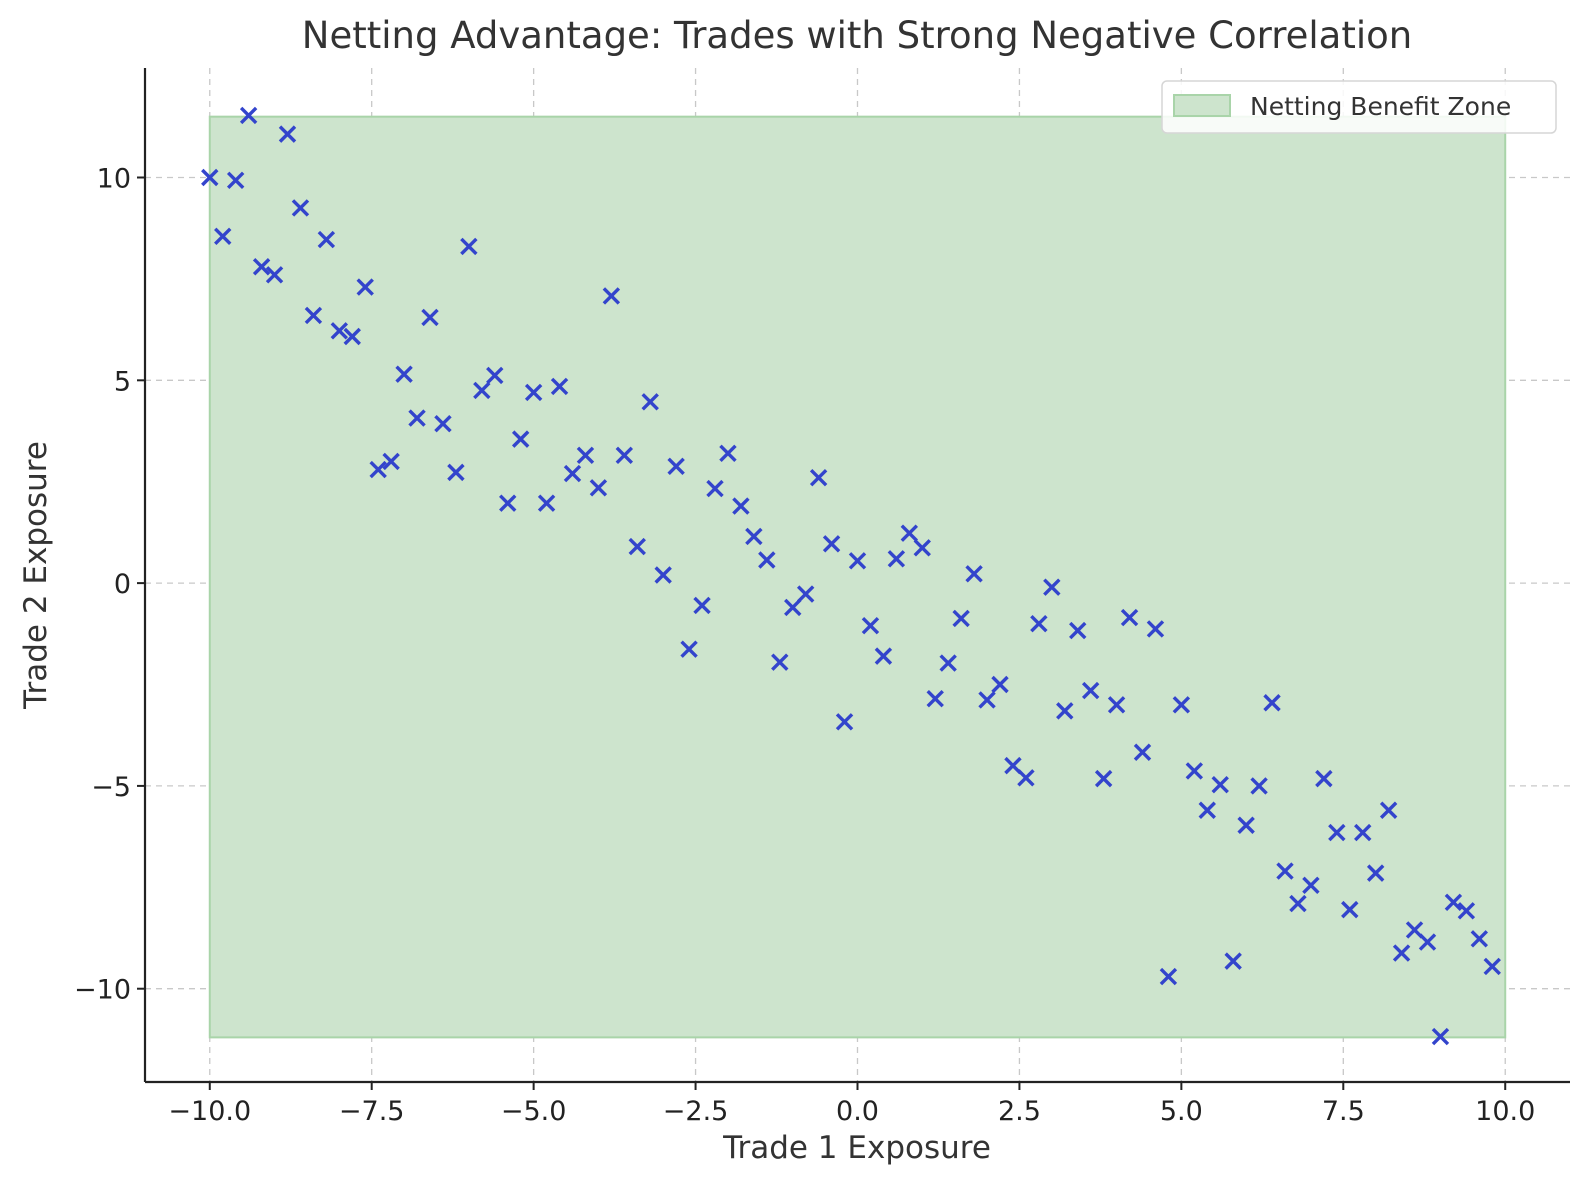 This screenshot has height=1180, width=1580. Describe the element at coordinates (111, 787) in the screenshot. I see `y-tick-label: −5` at that location.